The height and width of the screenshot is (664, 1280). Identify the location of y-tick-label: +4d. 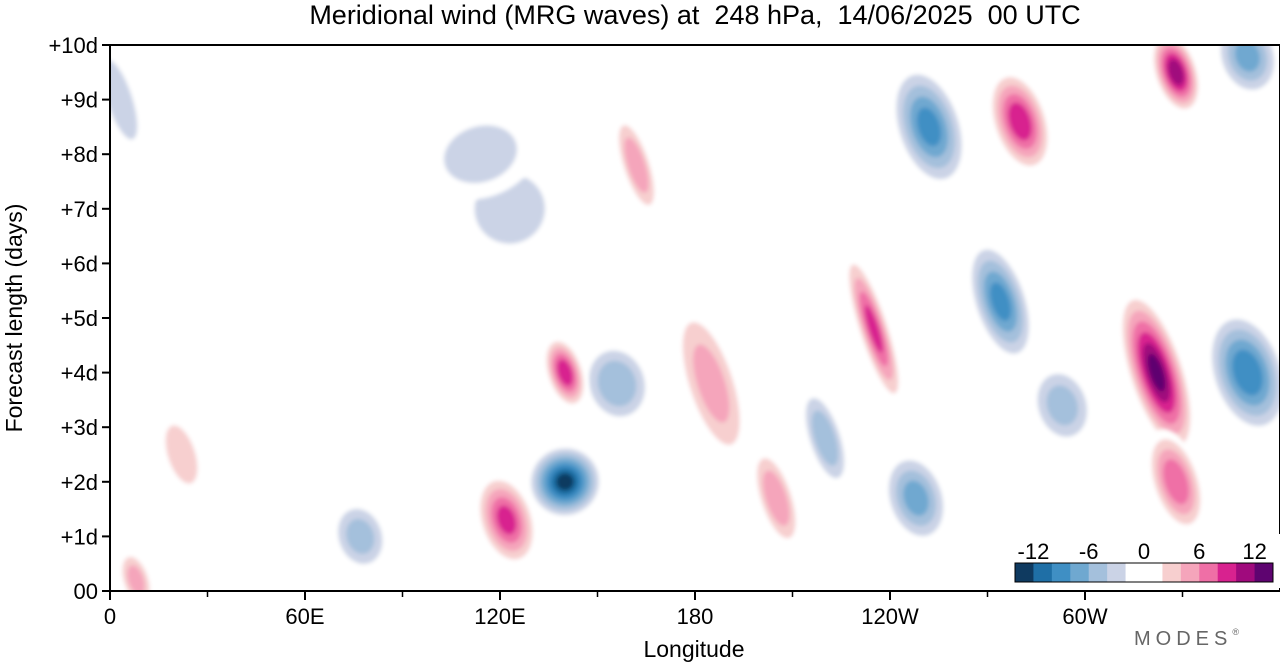
(79, 373).